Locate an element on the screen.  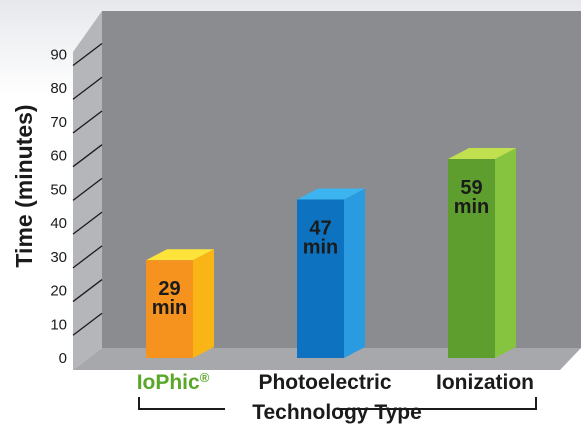
registered-mark: ® is located at coordinates (205, 377).